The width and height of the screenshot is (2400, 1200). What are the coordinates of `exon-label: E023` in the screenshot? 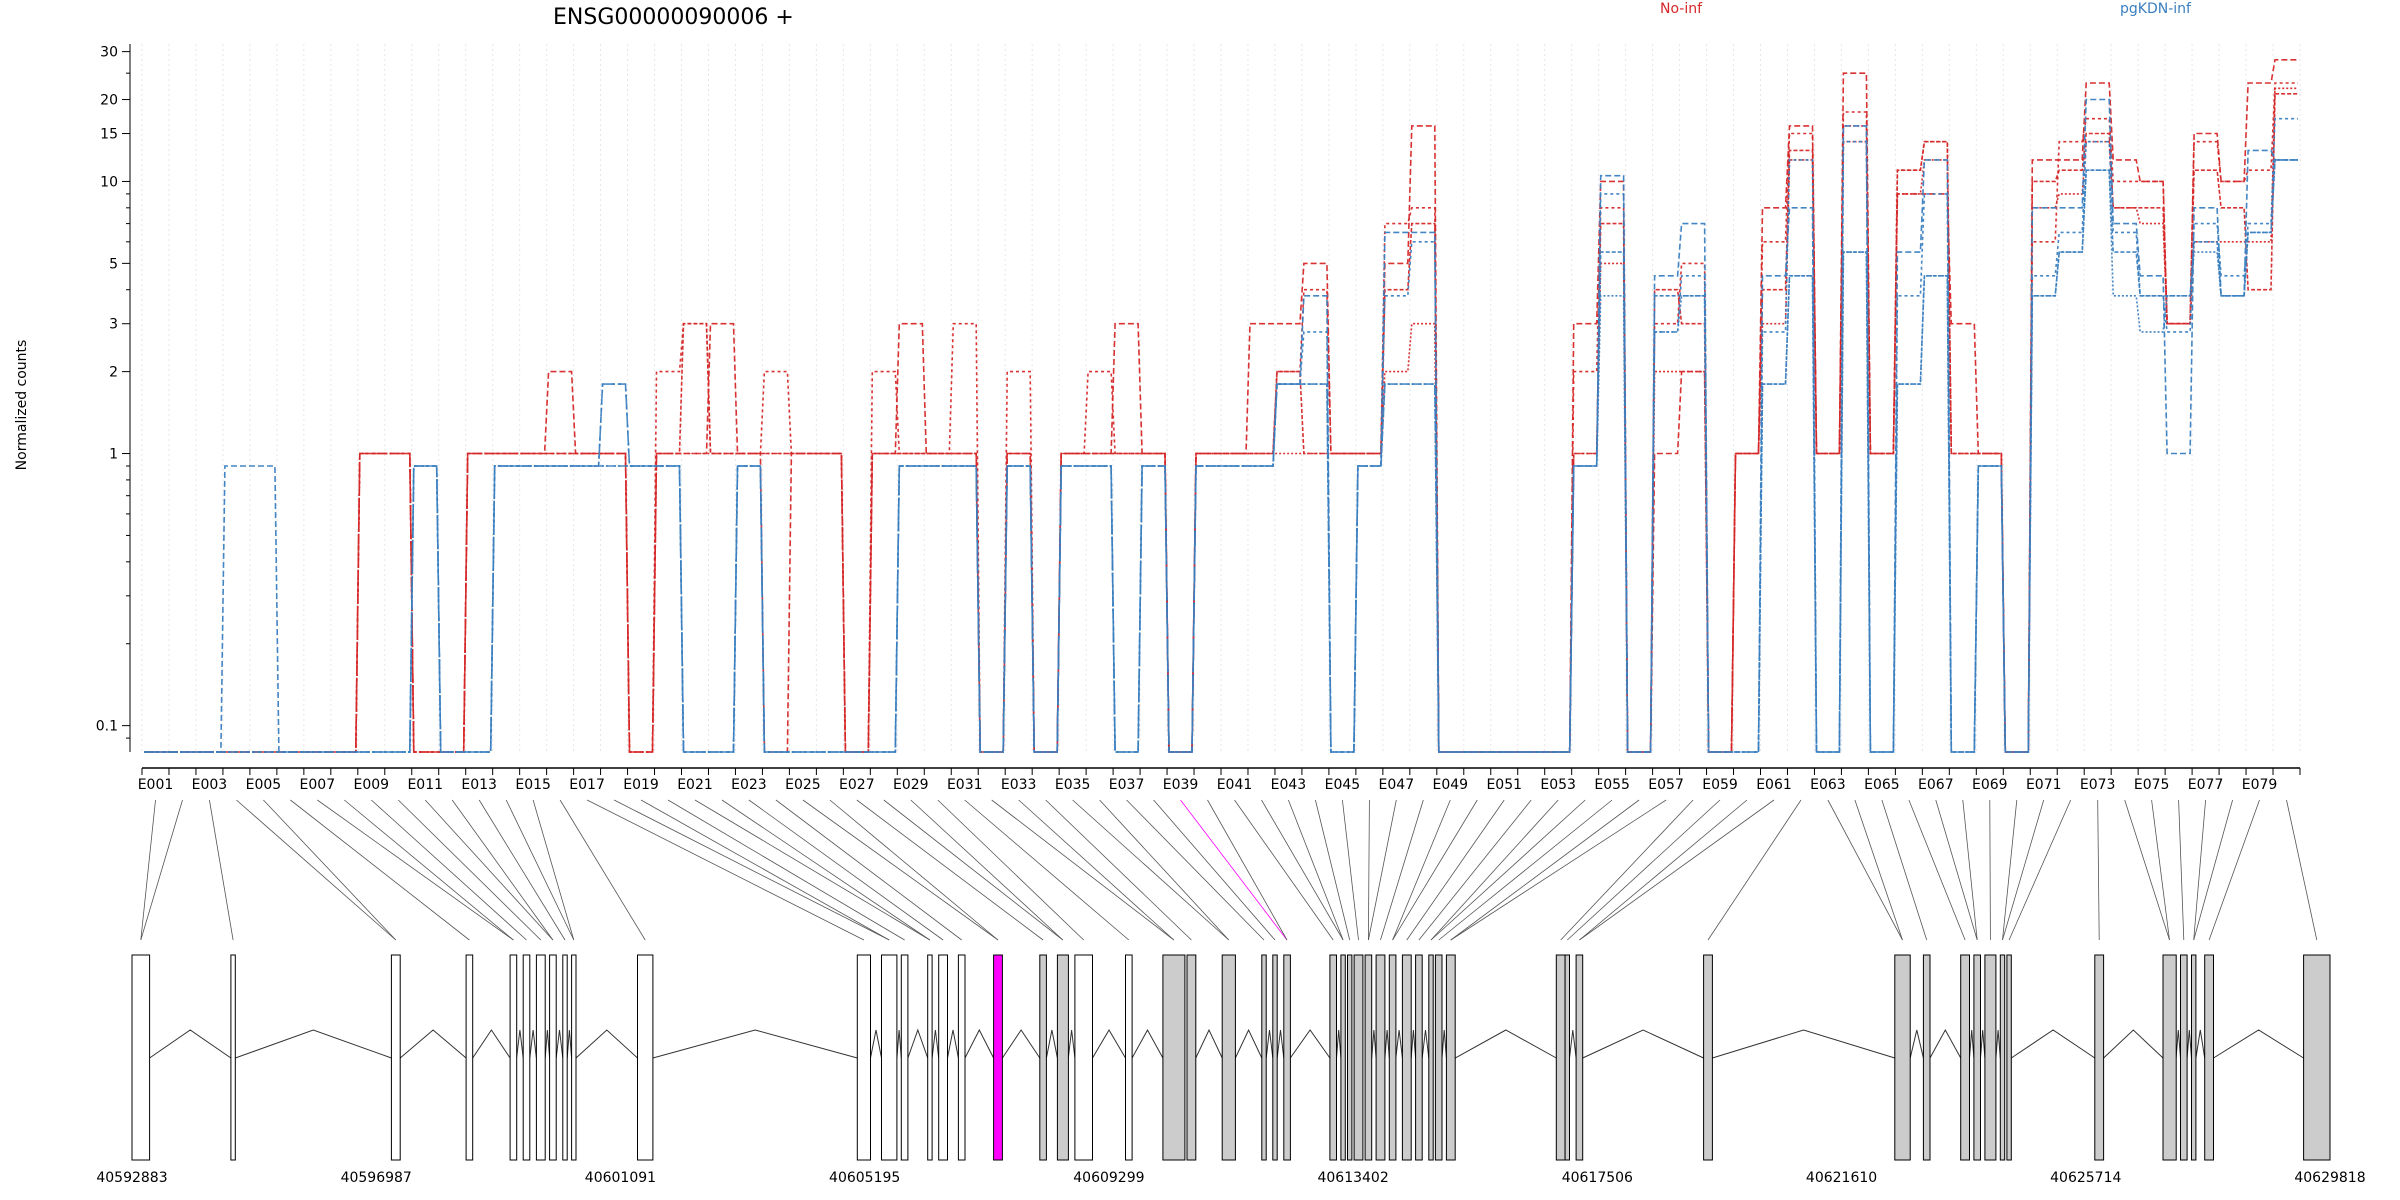 It's located at (749, 785).